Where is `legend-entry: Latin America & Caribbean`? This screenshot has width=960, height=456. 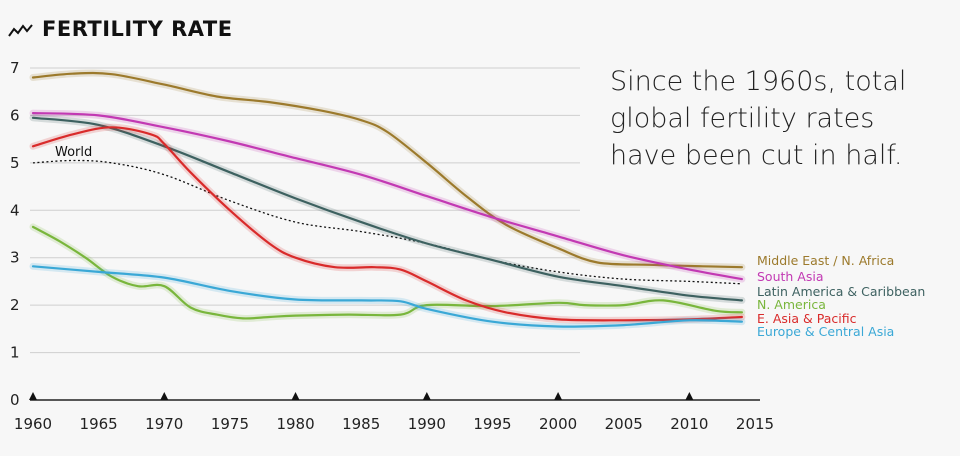
legend-entry: Latin America & Caribbean is located at coordinates (841, 291).